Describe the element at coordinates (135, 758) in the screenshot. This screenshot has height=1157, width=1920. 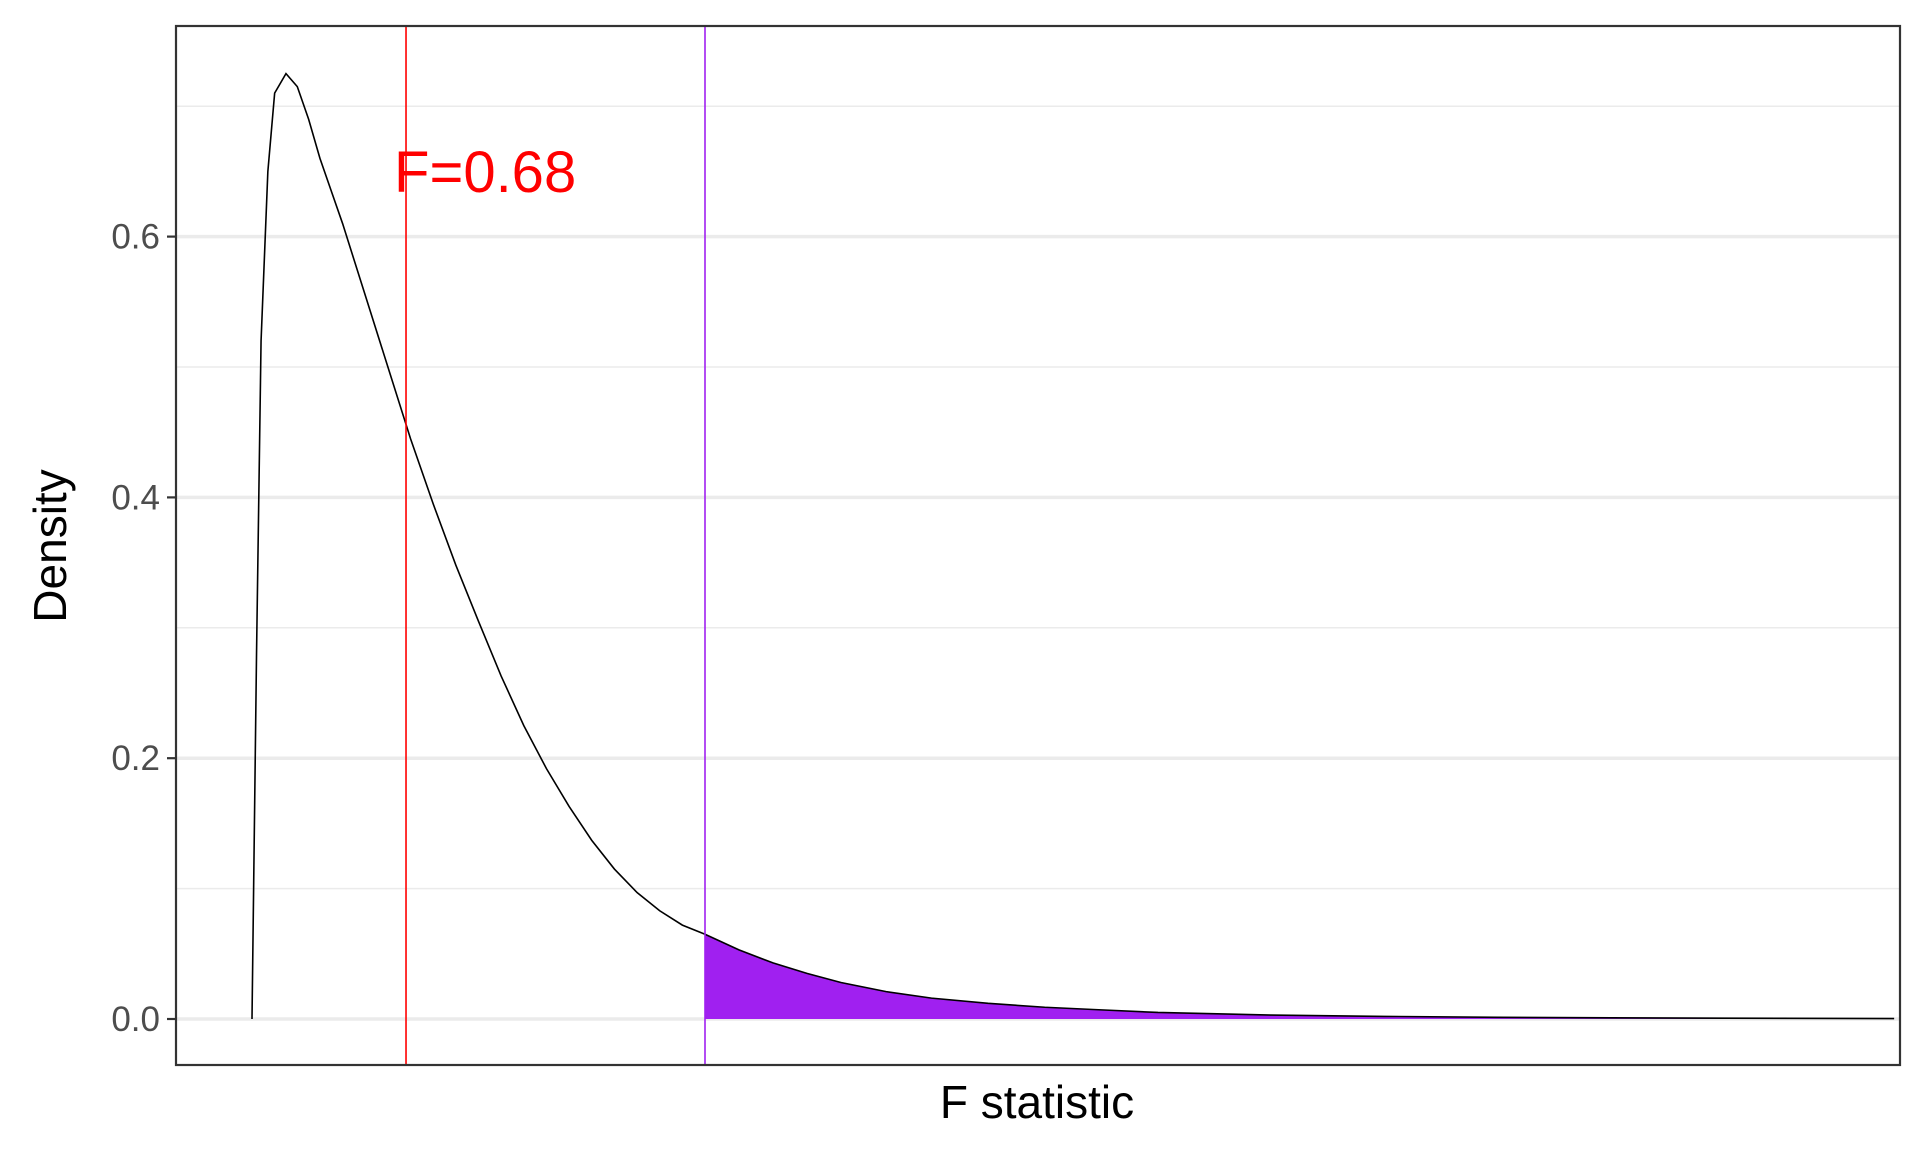
I see `y-tick-label: 0.2` at that location.